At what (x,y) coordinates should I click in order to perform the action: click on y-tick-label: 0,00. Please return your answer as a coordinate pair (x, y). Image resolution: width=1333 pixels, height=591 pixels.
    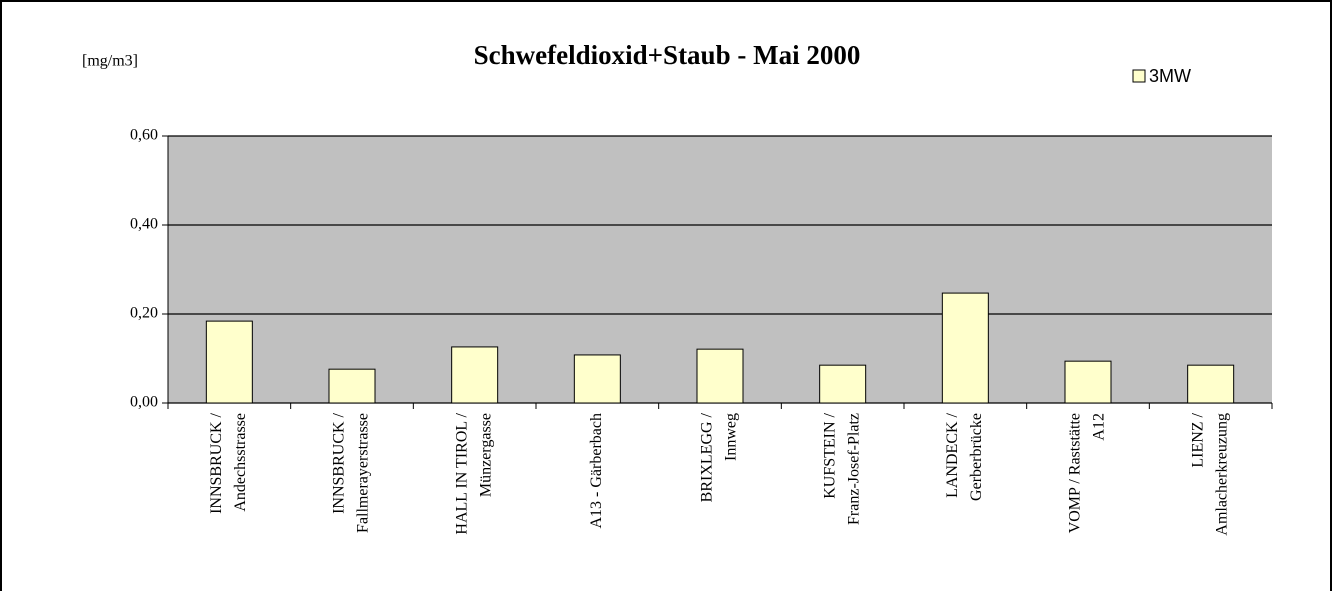
    Looking at the image, I should click on (144, 402).